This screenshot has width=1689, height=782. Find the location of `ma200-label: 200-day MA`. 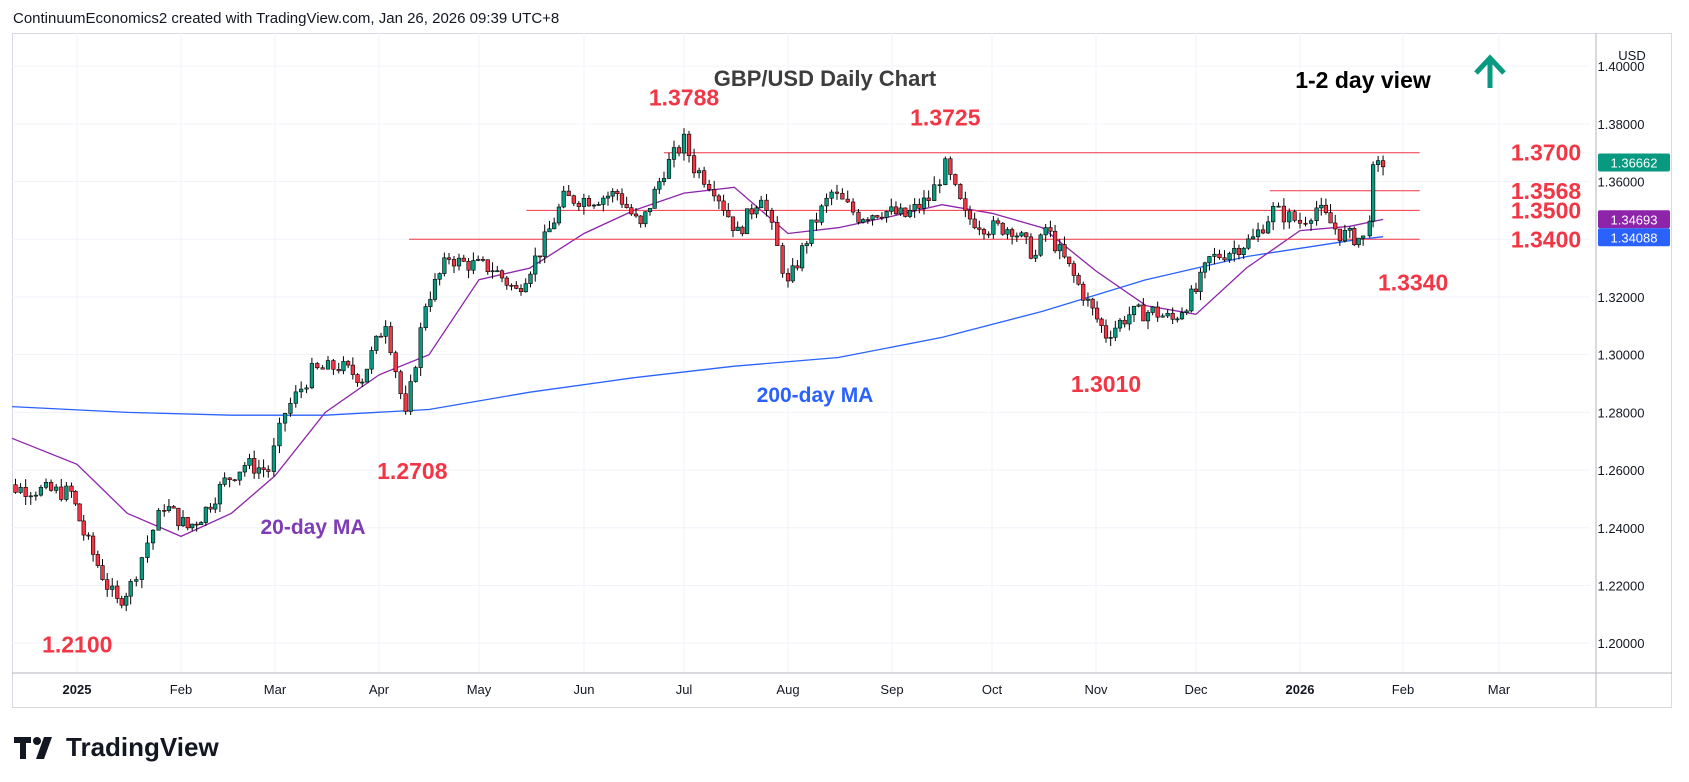

ma200-label: 200-day MA is located at coordinates (815, 395).